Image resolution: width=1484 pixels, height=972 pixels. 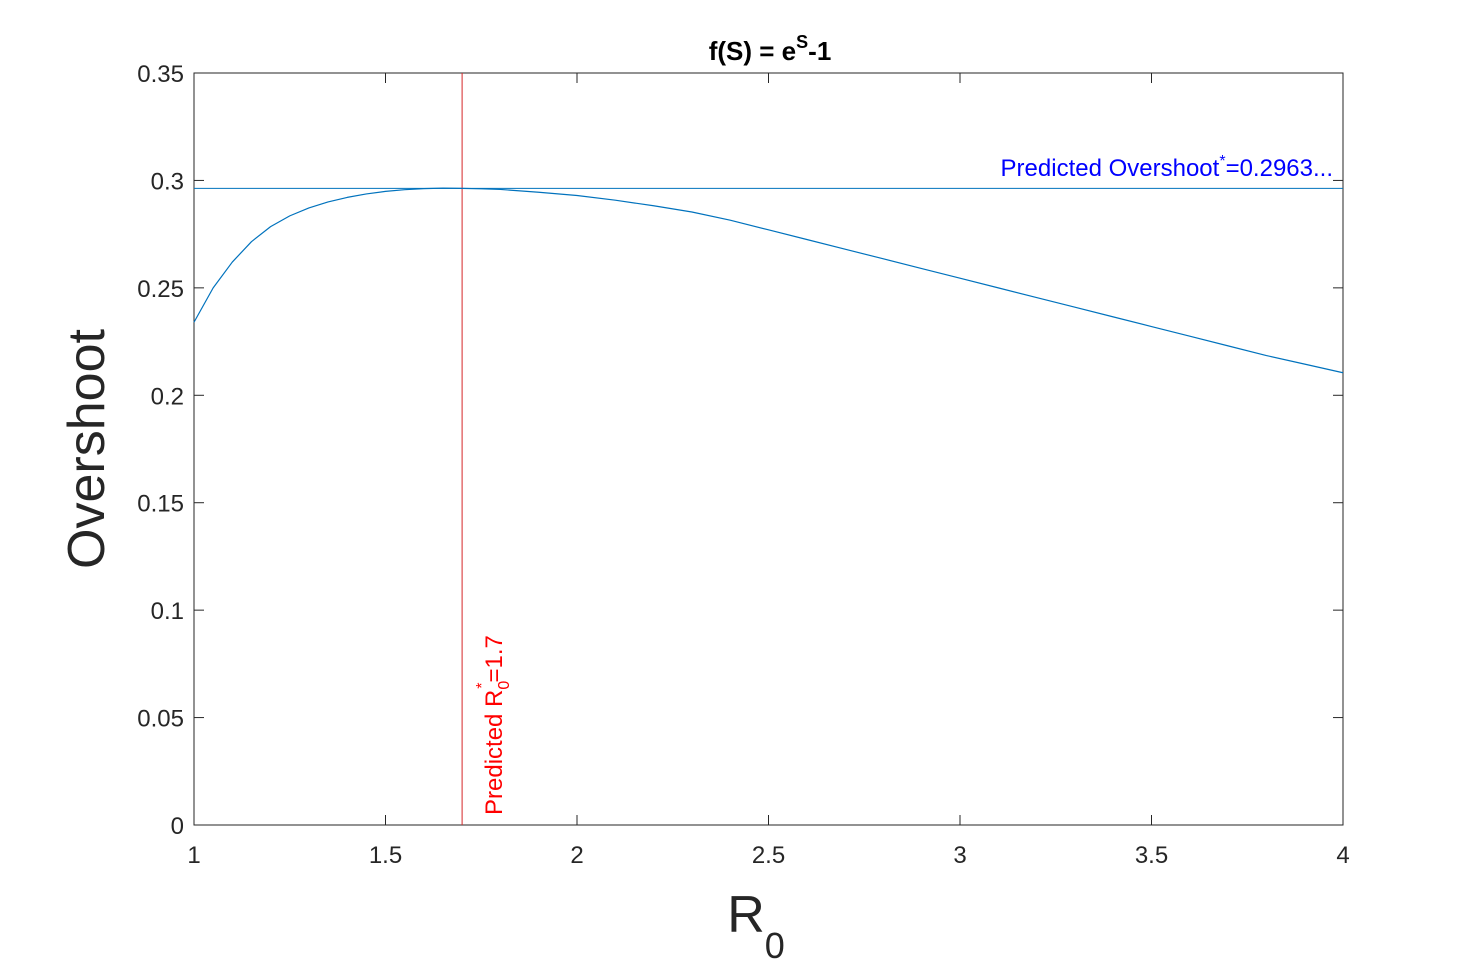 What do you see at coordinates (802, 42) in the screenshot?
I see `chart-title-superscript: S` at bounding box center [802, 42].